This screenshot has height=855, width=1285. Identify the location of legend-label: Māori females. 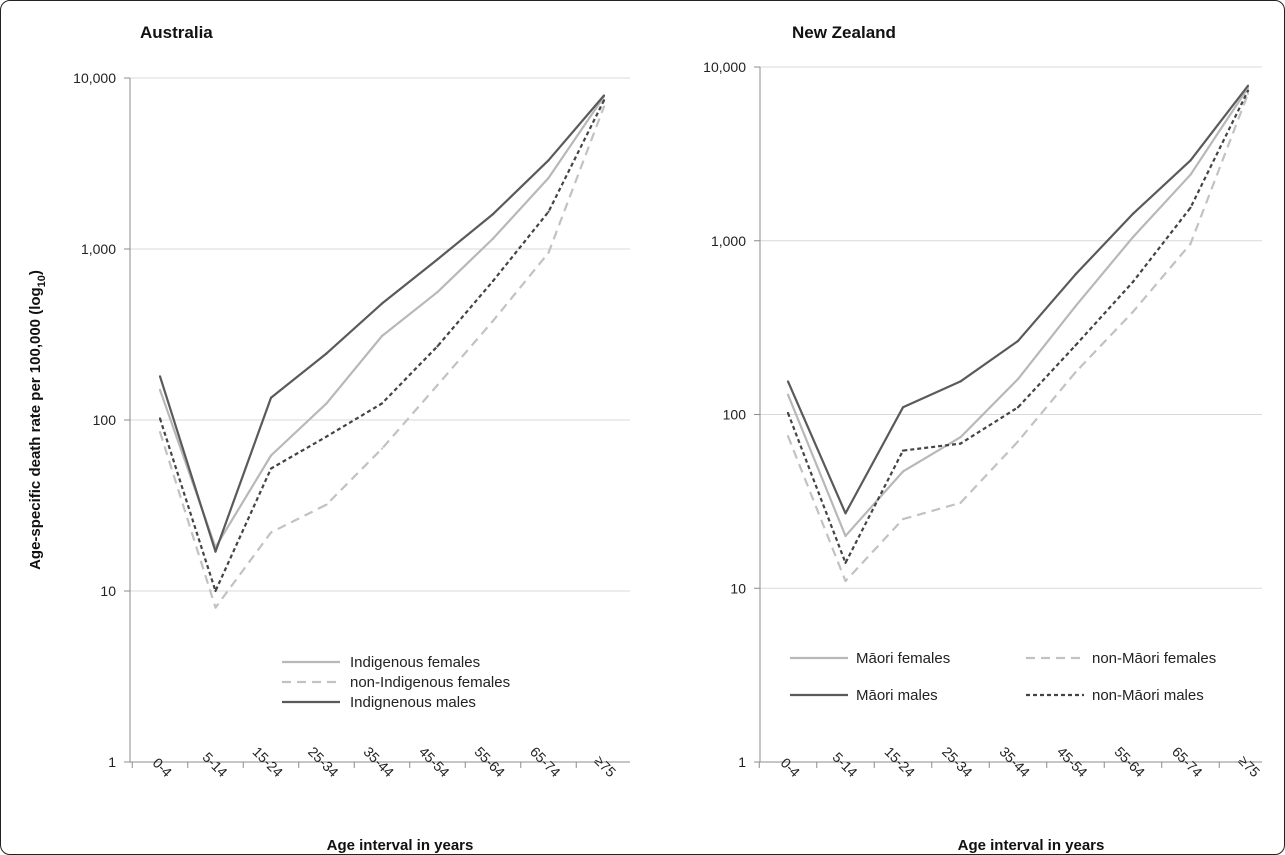
(903, 658).